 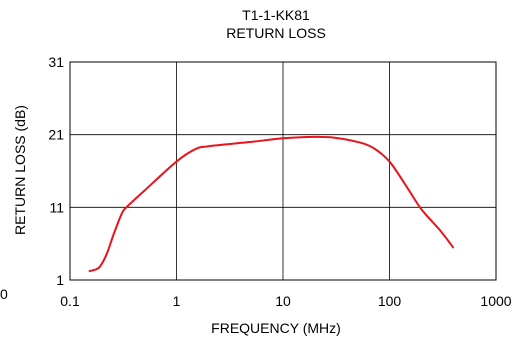 What do you see at coordinates (283, 301) in the screenshot?
I see `x-tick-label: 10` at bounding box center [283, 301].